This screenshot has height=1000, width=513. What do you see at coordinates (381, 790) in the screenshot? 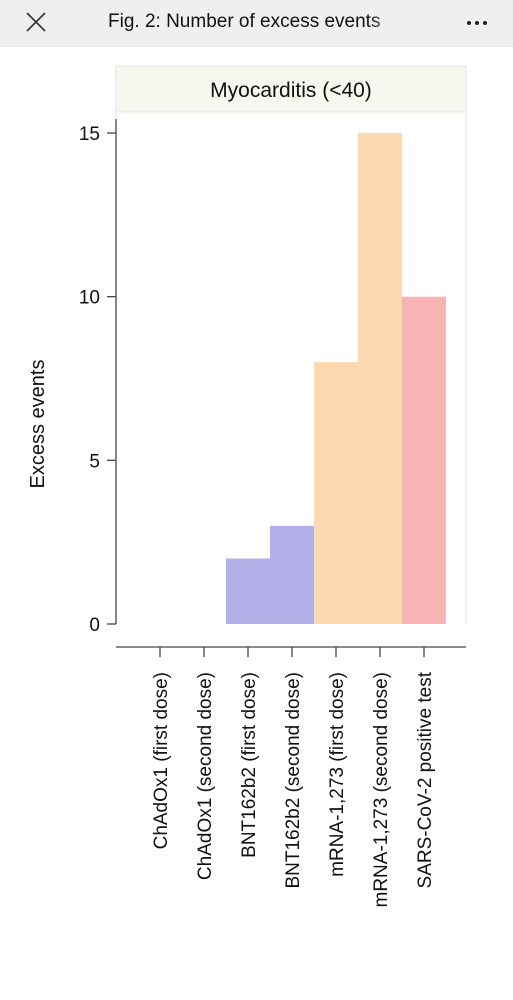
I see `x-tick-label: mRNA-1,273 (second dose)` at bounding box center [381, 790].